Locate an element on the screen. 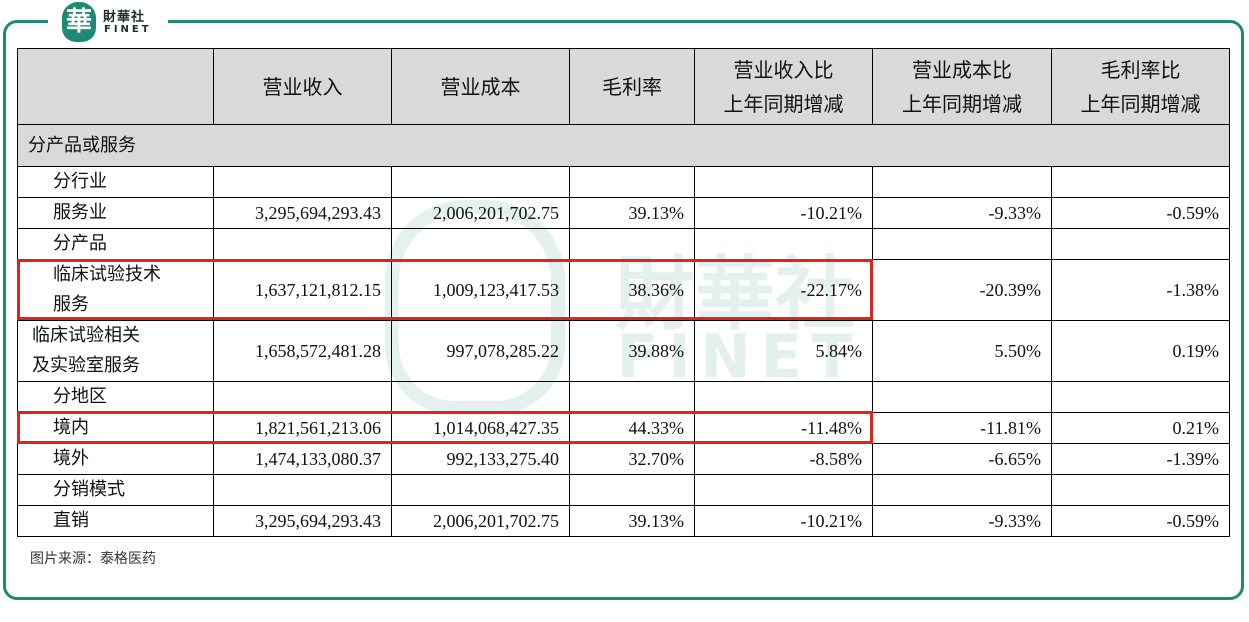 Image resolution: width=1249 pixels, height=622 pixels. table-row: 分行业 is located at coordinates (623, 182).